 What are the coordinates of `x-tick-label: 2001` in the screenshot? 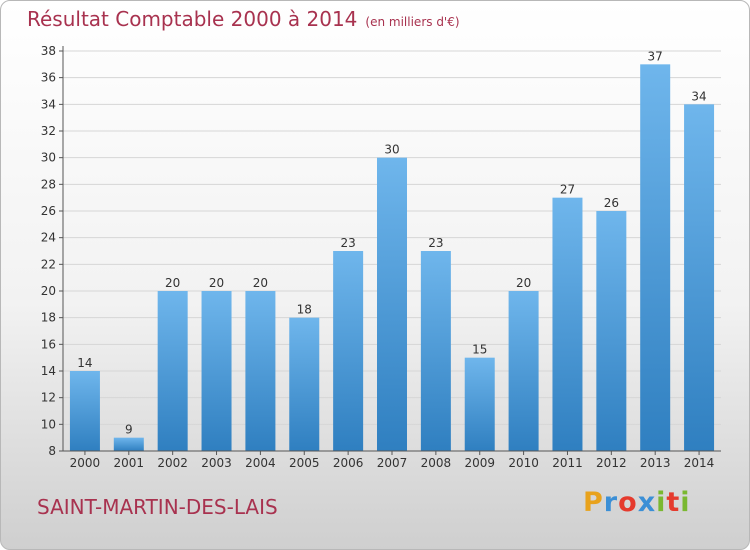 It's located at (129, 463).